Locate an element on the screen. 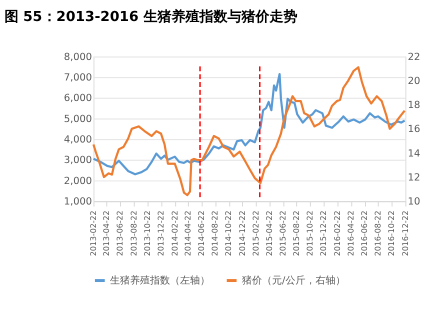 The height and width of the screenshot is (326, 426). x-tick-label: 2013-10-22 is located at coordinates (147, 233).